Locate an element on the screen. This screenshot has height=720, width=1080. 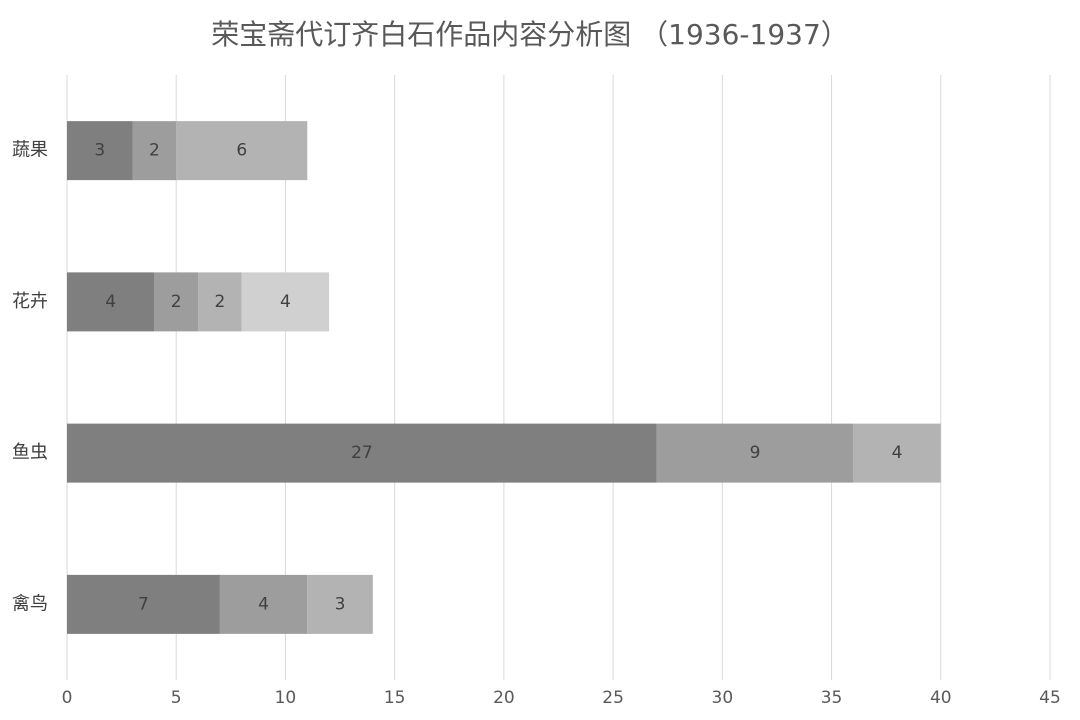
y-tick-label: 鱼虫 is located at coordinates (30, 452).